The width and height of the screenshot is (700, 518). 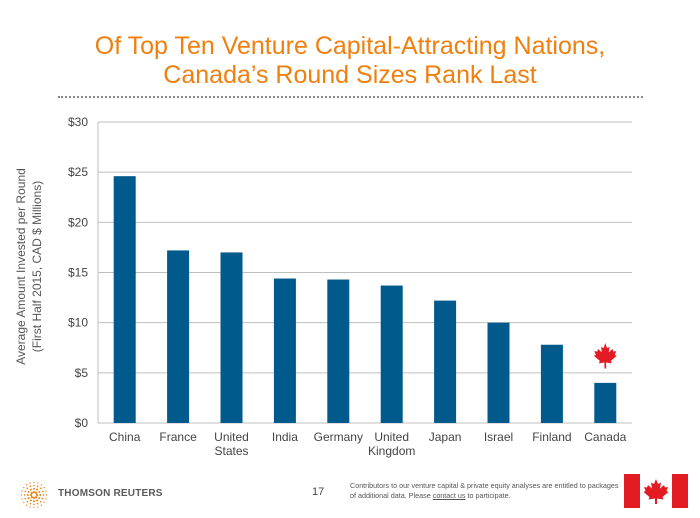 I want to click on x-tick-label: France, so click(x=178, y=437).